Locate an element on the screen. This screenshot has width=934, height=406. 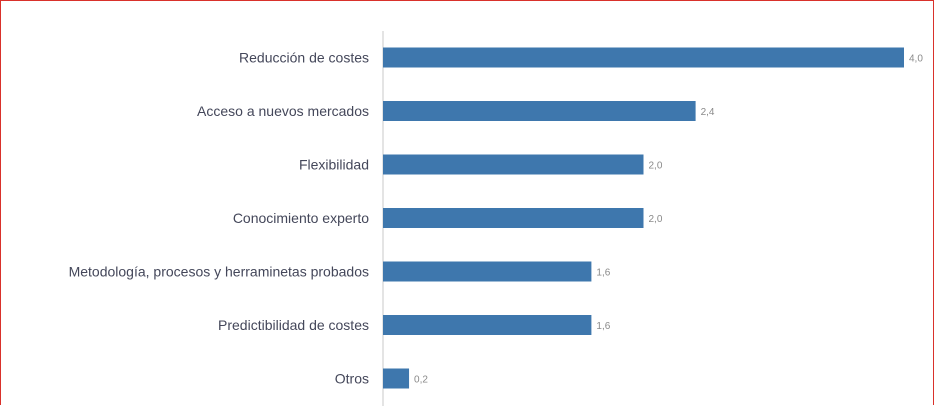
category-label: Predictibilidad de costes is located at coordinates (293, 325).